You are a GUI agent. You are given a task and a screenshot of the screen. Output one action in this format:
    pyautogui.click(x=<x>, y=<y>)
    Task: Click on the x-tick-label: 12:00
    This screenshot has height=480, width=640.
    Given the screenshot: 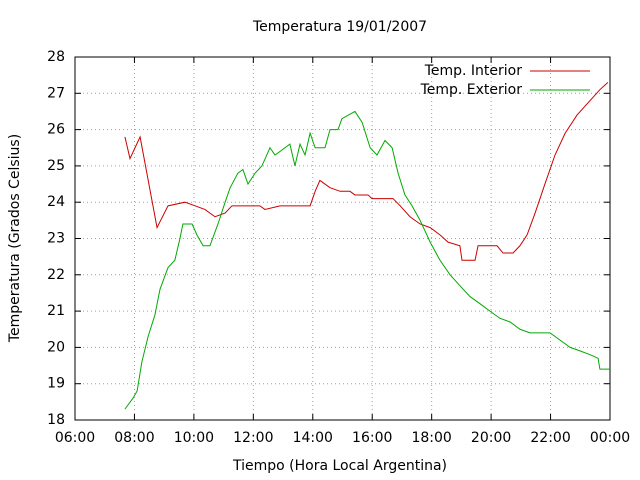 What is the action you would take?
    pyautogui.click(x=253, y=438)
    